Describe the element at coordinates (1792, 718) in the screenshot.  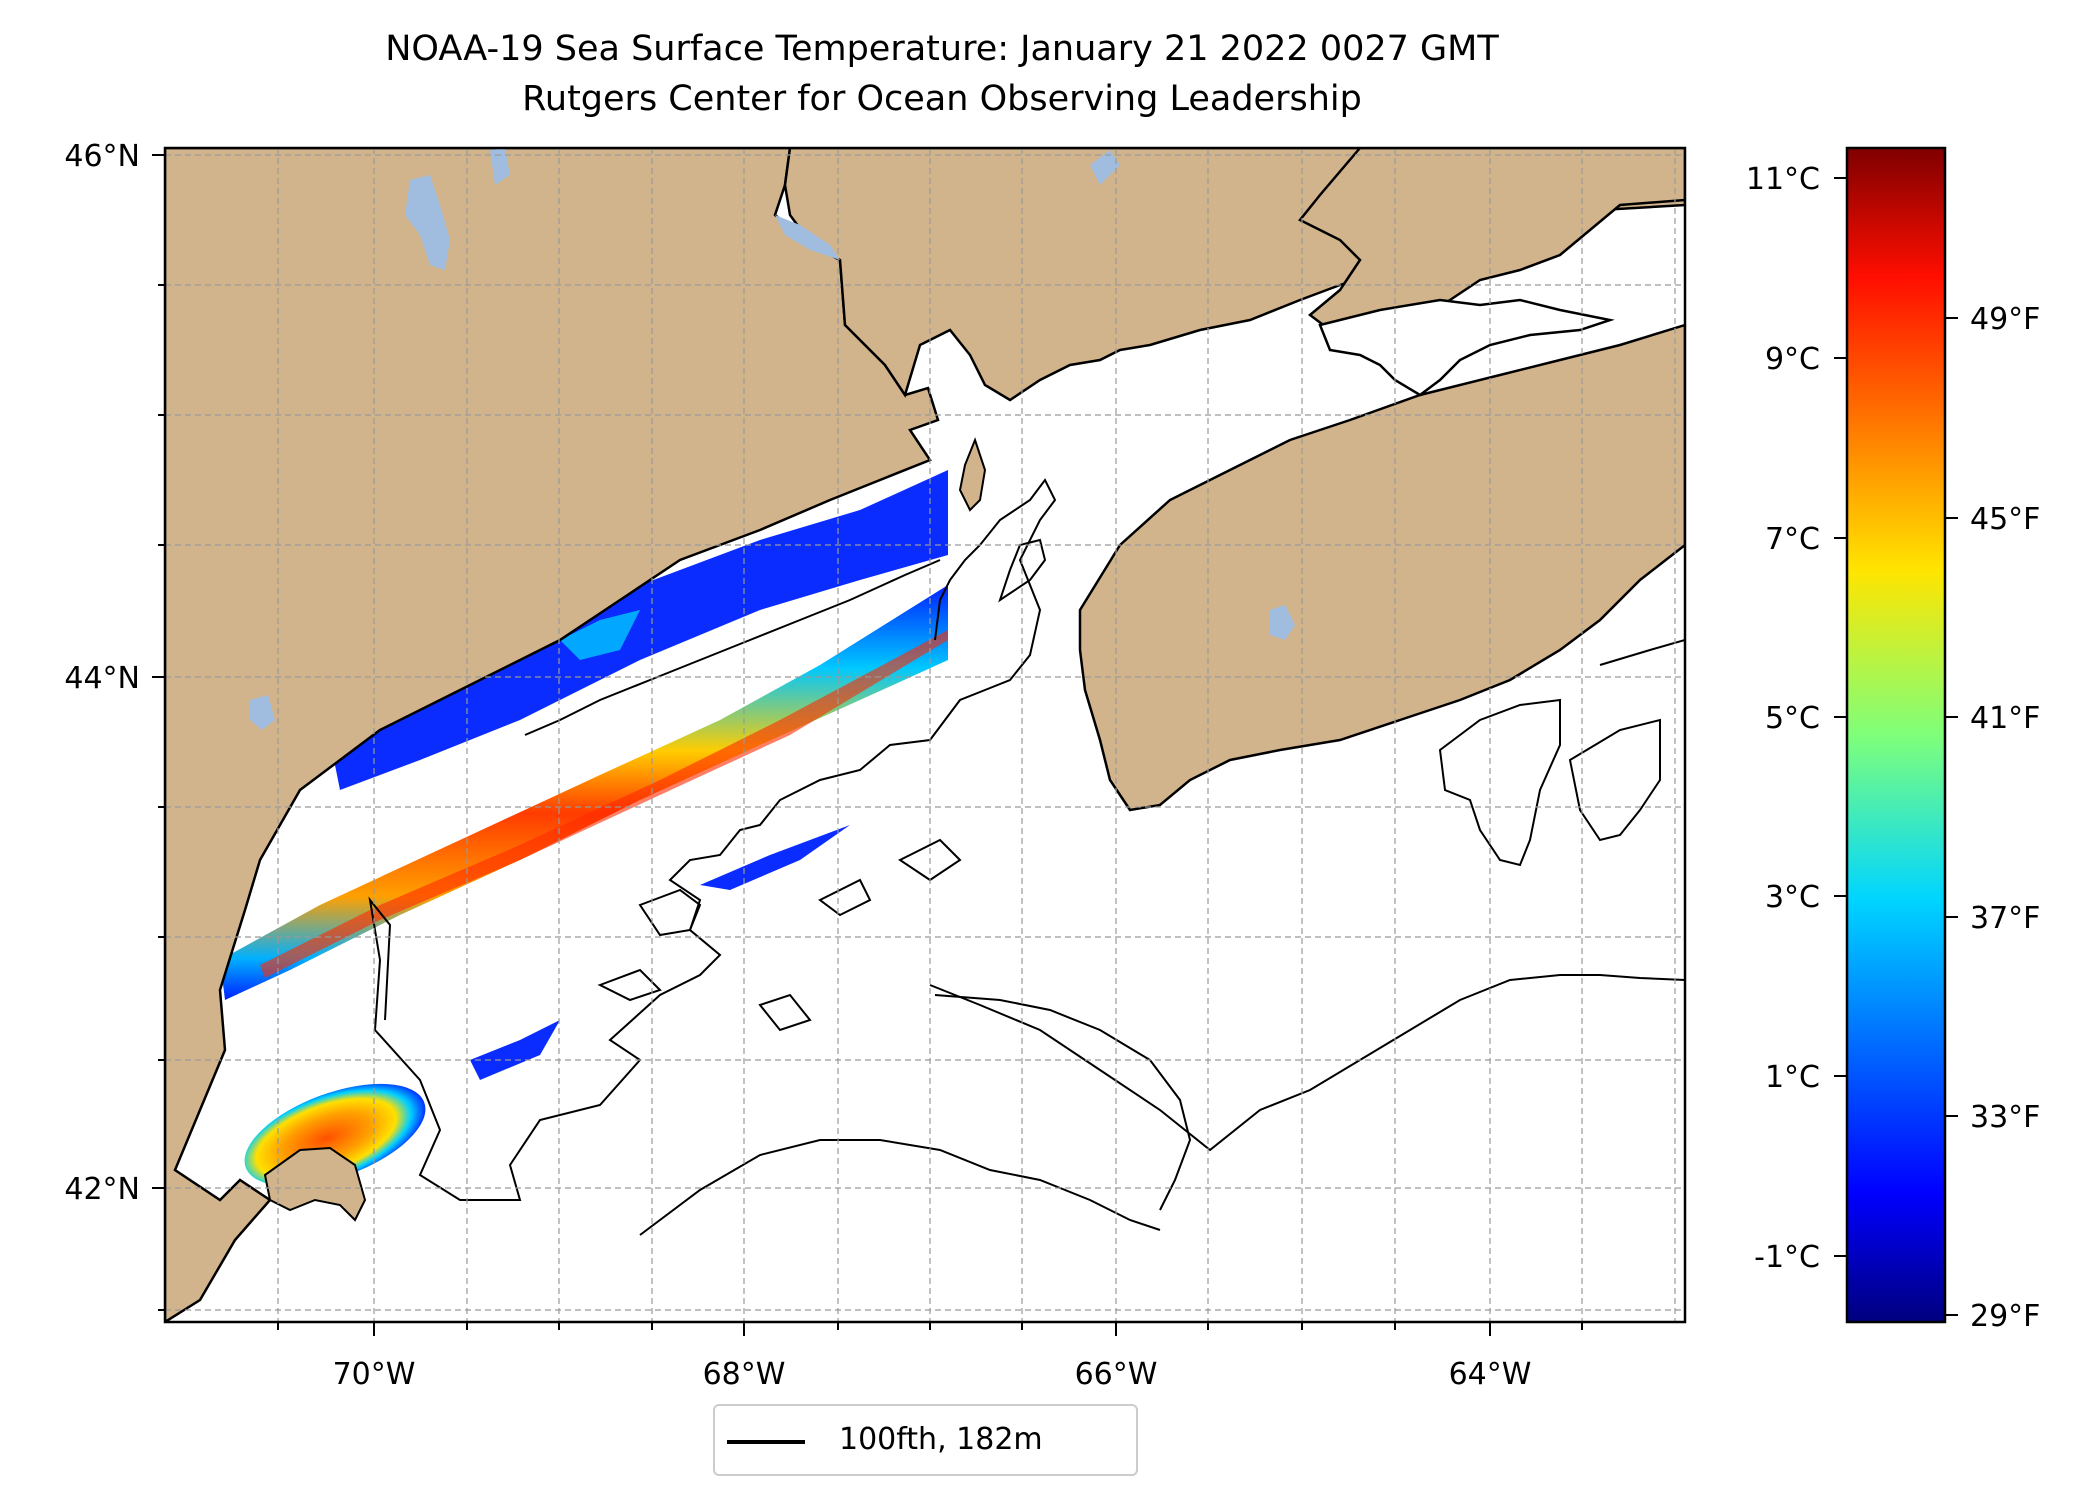
I see `colorbar-c-5: 5°C` at that location.